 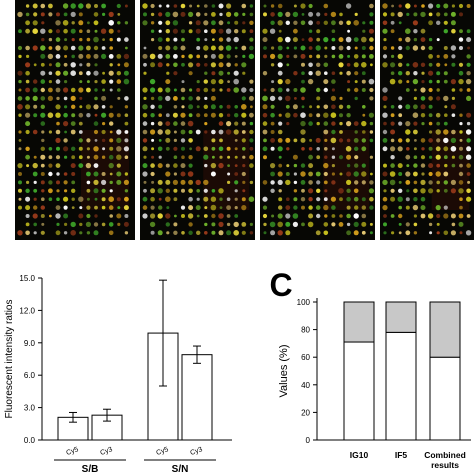 I want to click on panel-letter-c: C, so click(x=280, y=285).